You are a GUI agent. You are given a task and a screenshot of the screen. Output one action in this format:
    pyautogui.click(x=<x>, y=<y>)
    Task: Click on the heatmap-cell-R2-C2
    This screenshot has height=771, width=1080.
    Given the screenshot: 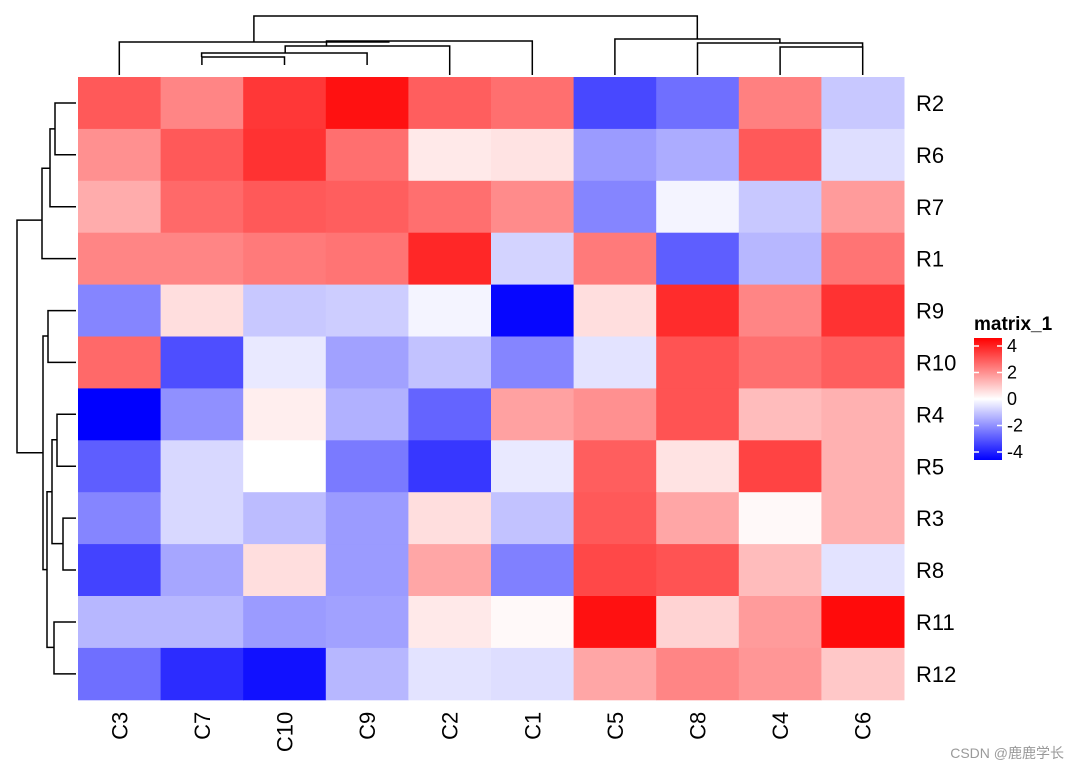 What is the action you would take?
    pyautogui.click(x=450, y=103)
    